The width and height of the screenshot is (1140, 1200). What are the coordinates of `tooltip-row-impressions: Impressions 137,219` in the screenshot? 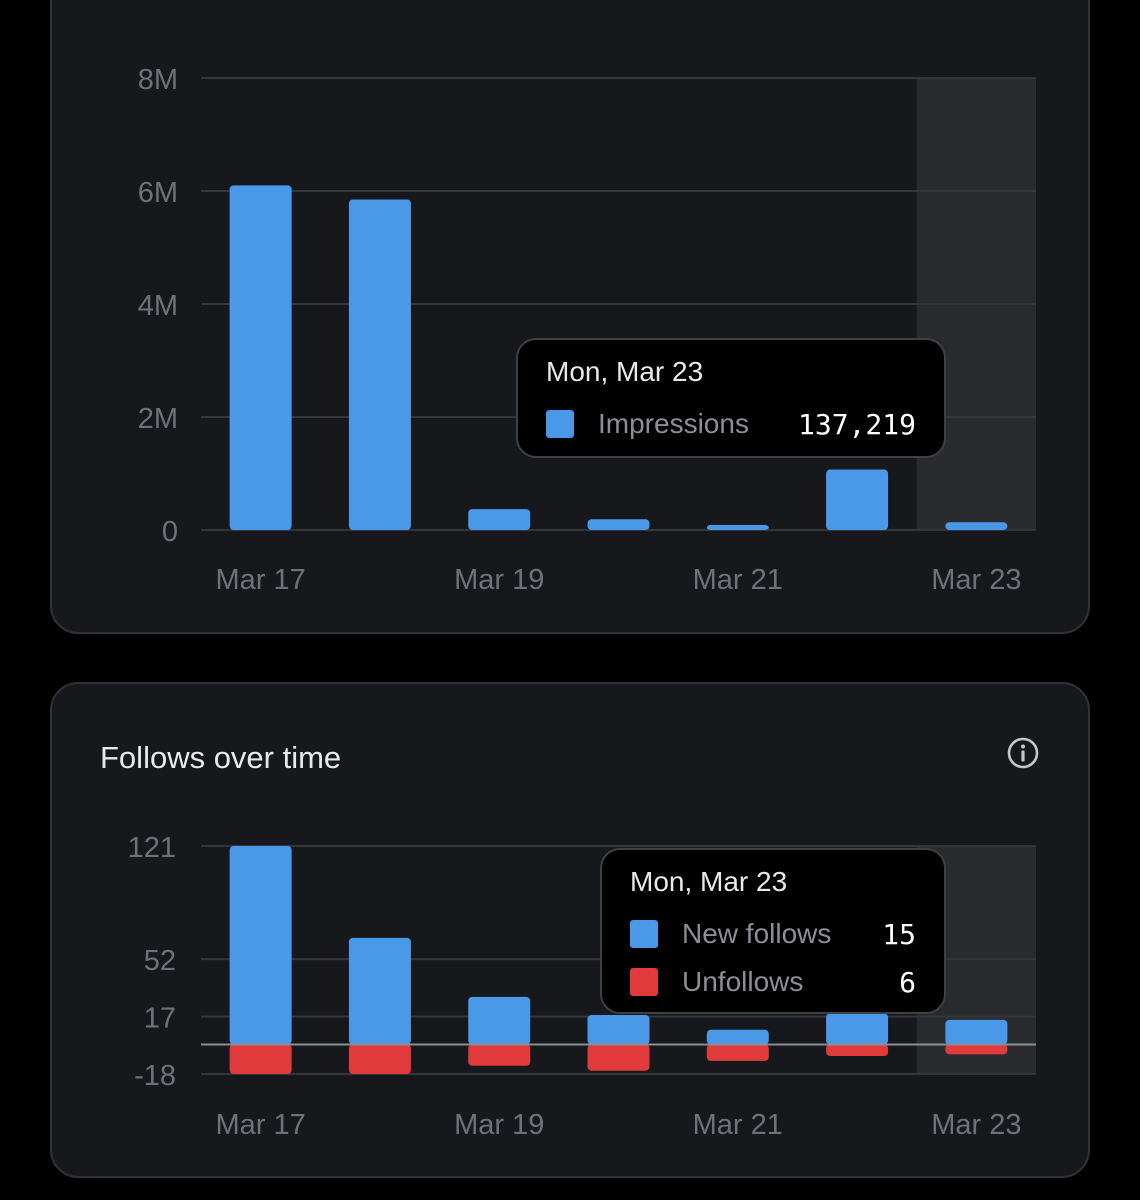 It's located at (731, 424).